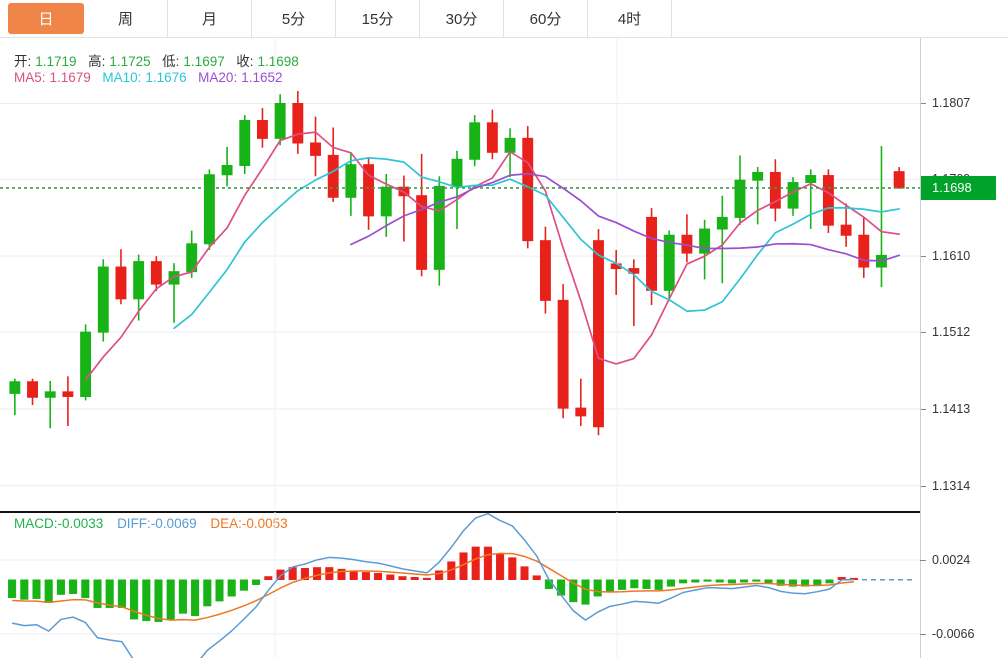 The image size is (1008, 658). What do you see at coordinates (171, 61) in the screenshot?
I see `low-label: 低:` at bounding box center [171, 61].